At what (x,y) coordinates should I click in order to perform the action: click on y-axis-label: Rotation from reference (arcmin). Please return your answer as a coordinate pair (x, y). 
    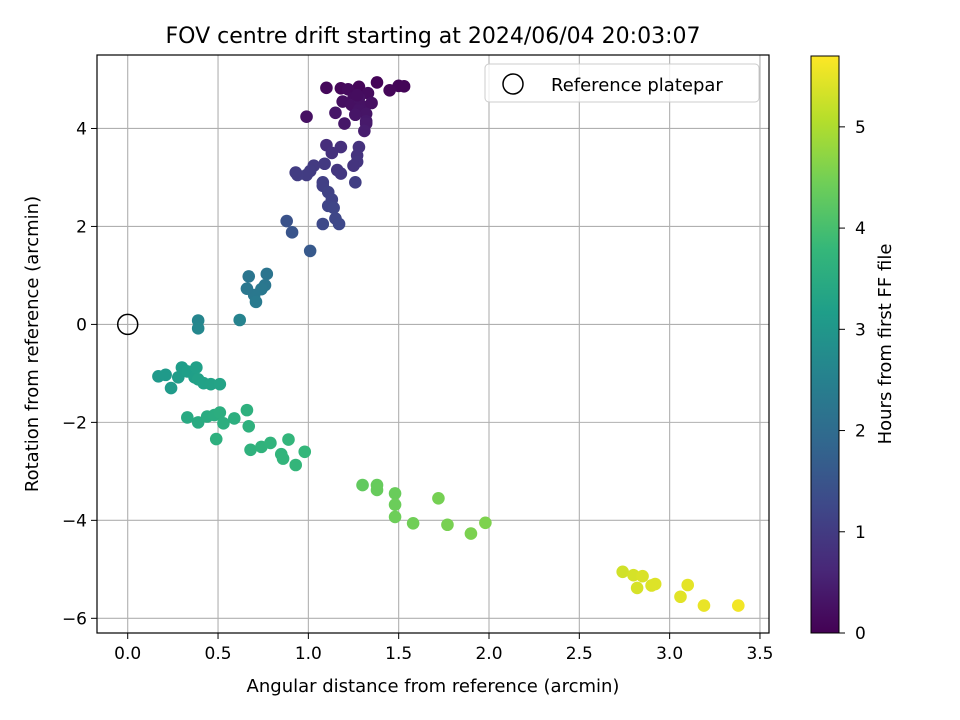
    Looking at the image, I should click on (32, 344).